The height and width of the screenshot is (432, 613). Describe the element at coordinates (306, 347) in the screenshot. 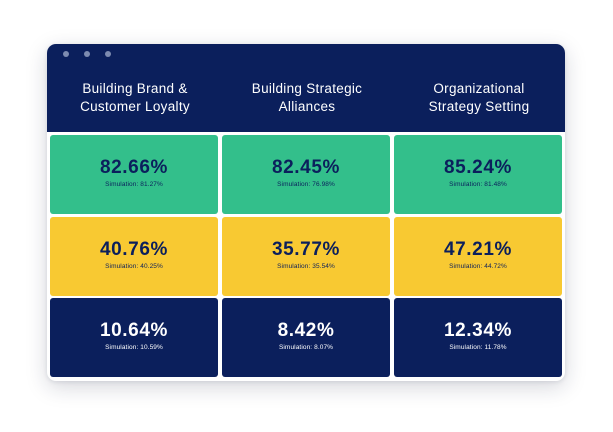

I see `simulation-value: Simulation: 8.07%` at that location.